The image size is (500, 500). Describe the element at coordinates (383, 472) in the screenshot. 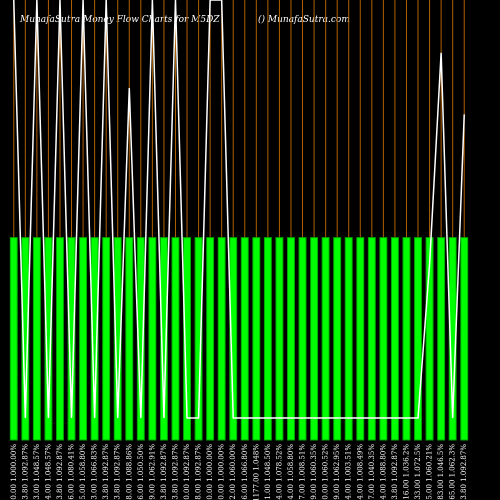

I see `x-tick-label: 1214.00 1.088.80%` at that location.